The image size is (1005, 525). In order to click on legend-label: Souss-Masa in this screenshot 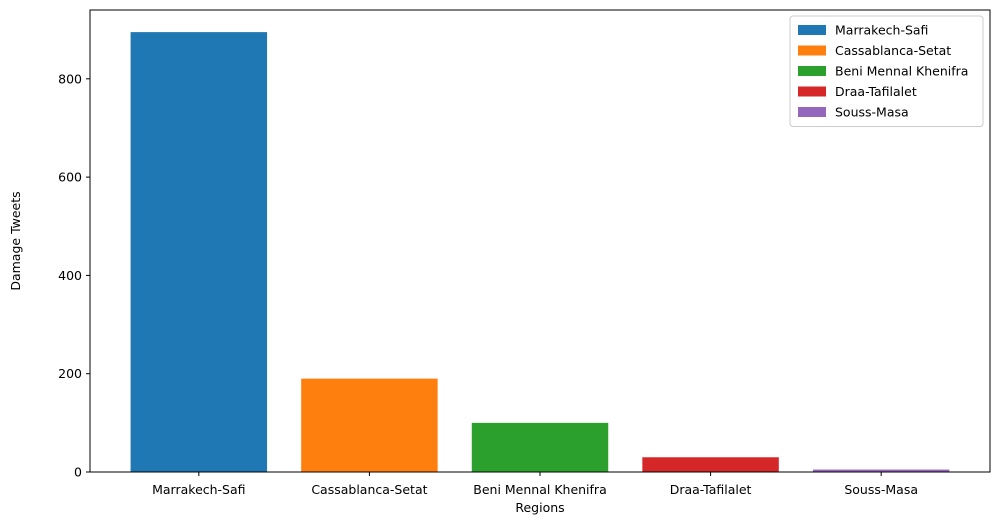, I will do `click(872, 112)`.